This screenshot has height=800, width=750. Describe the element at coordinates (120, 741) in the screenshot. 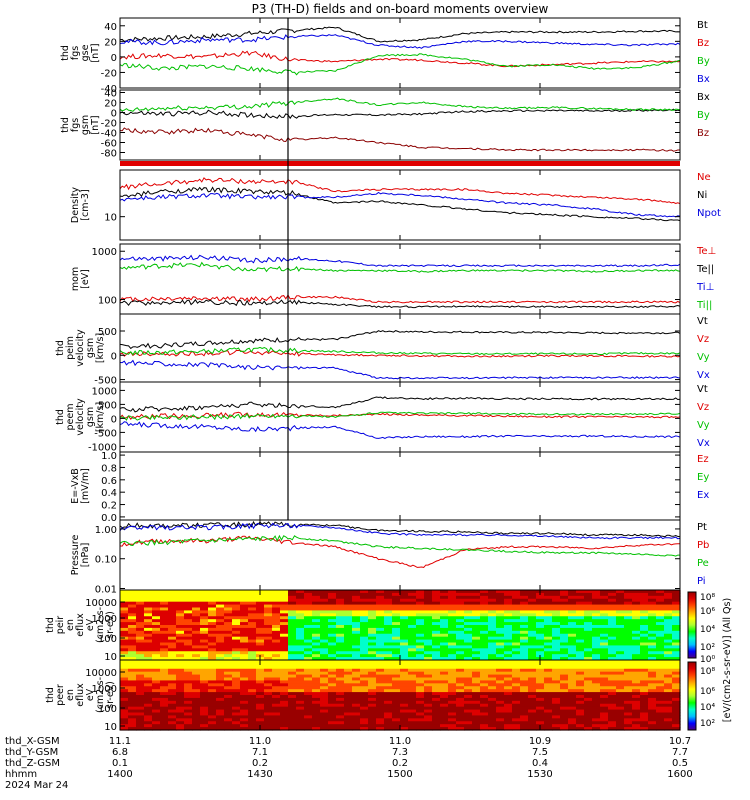

I see `ephemeris-value: 11.1` at that location.